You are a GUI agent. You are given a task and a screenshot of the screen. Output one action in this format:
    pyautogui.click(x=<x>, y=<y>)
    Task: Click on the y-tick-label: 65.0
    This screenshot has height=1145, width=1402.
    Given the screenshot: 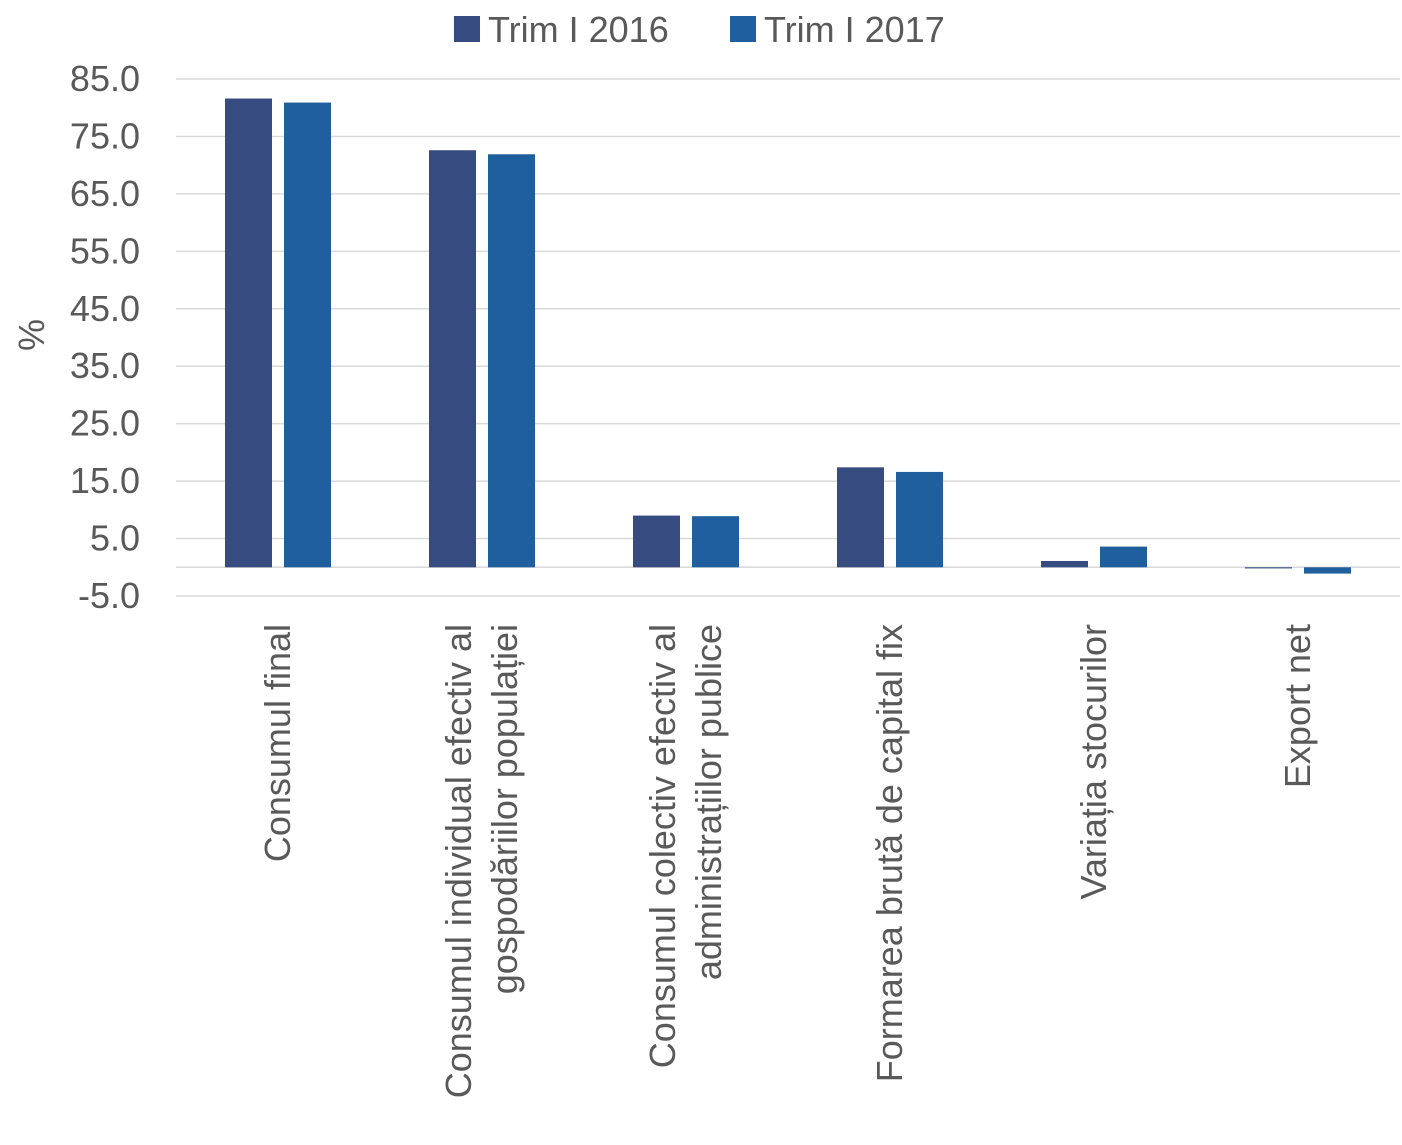 What is the action you would take?
    pyautogui.click(x=105, y=193)
    